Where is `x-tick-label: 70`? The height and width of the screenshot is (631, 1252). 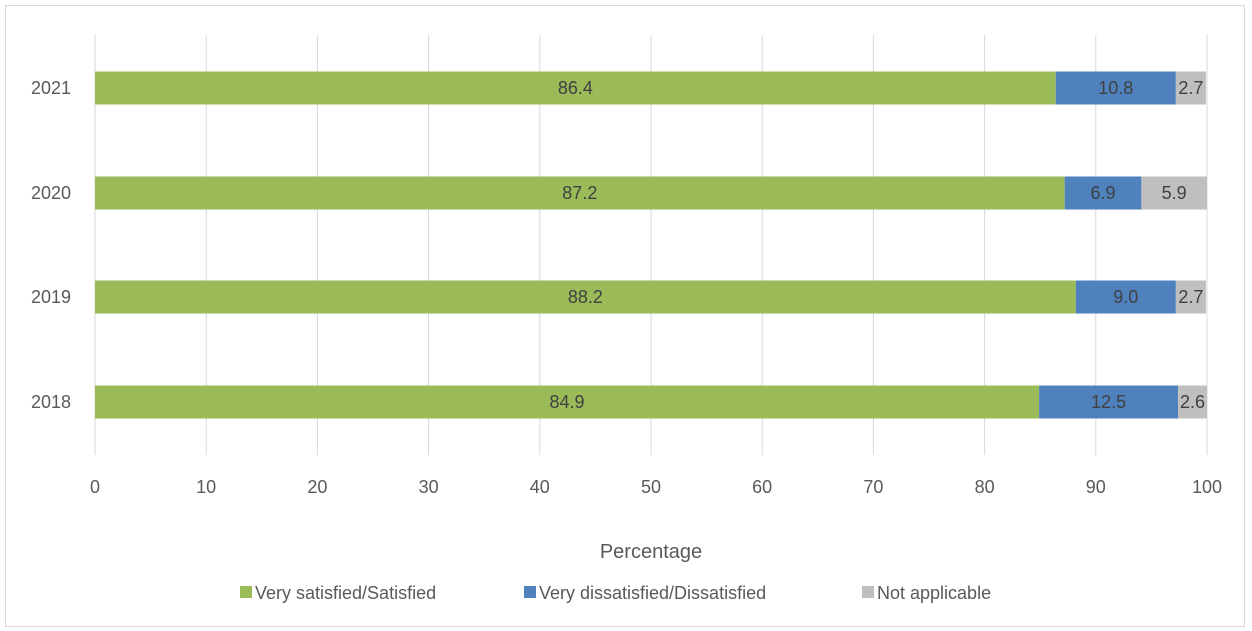 x-tick-label: 70 is located at coordinates (873, 487).